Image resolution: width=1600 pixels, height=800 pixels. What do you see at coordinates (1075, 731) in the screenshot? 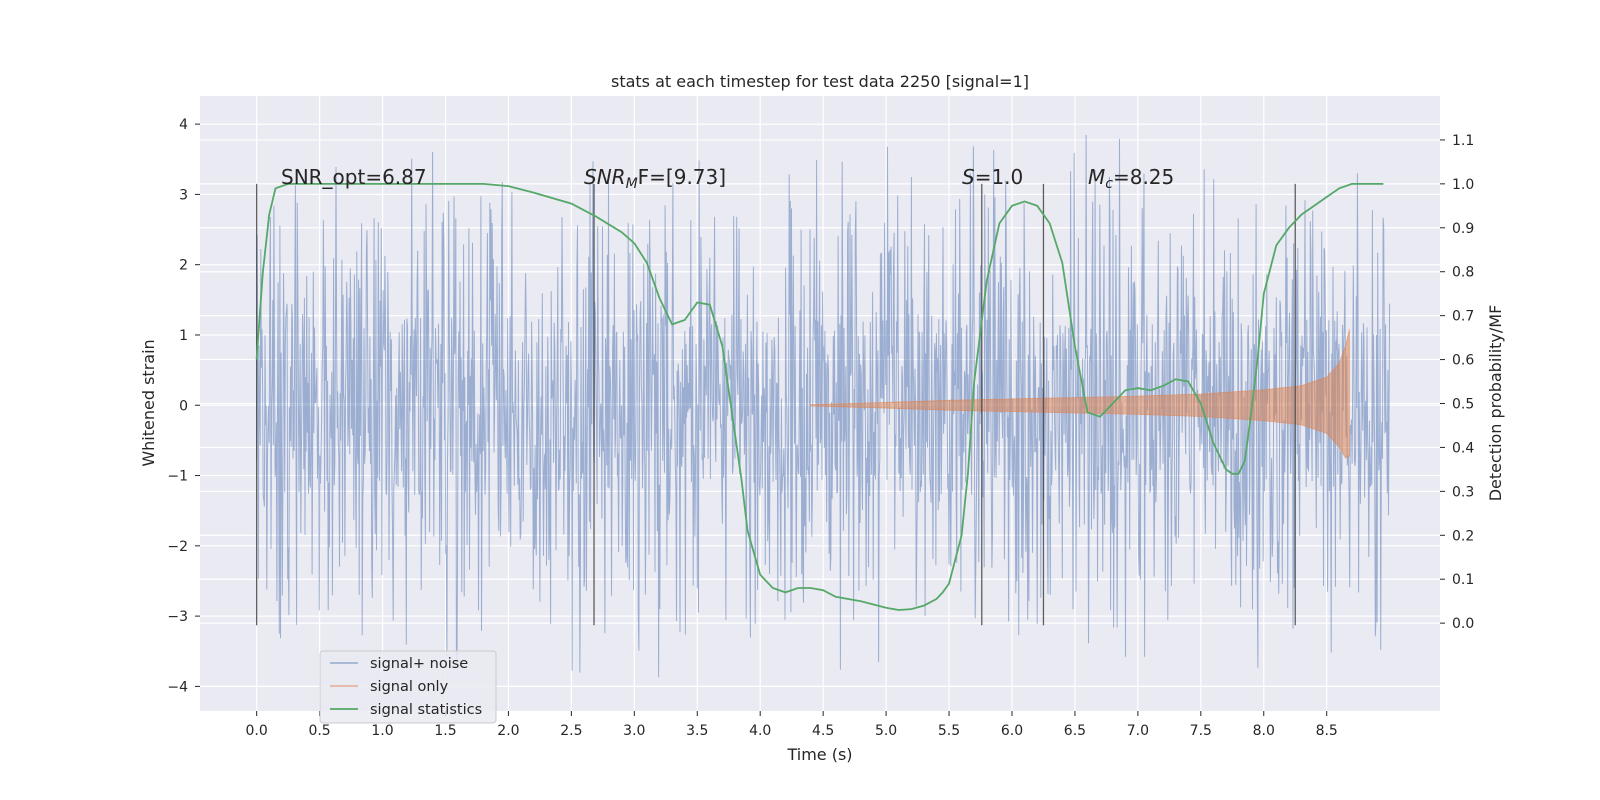
I see `x-tick-label: 6.5` at bounding box center [1075, 731].